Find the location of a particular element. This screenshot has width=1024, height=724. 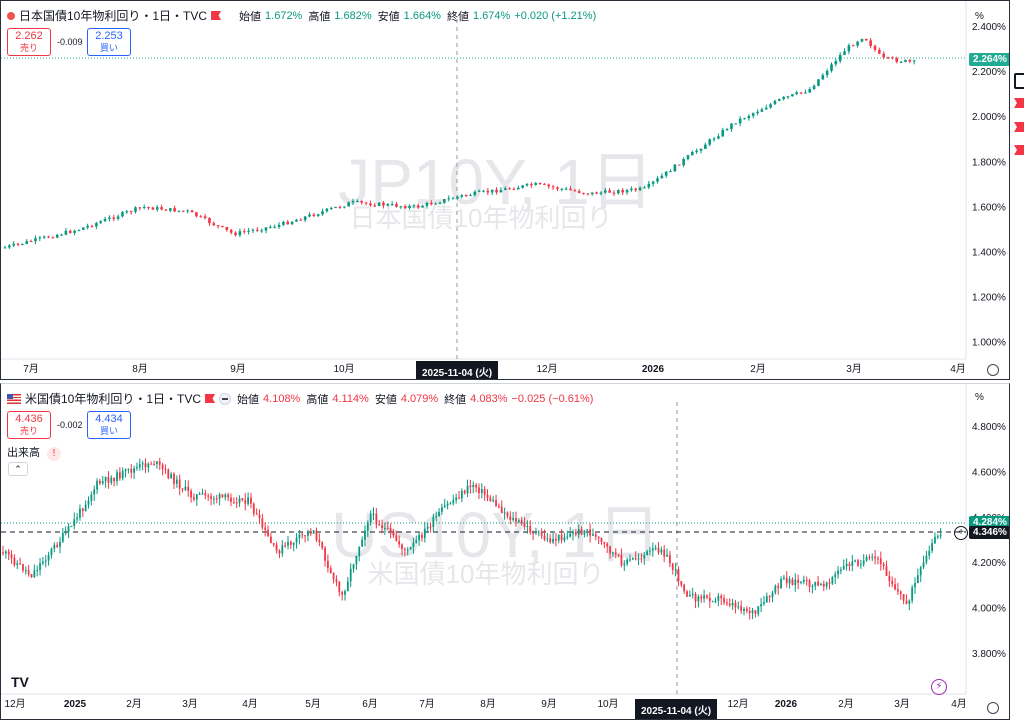

buy-button: 4.434 買い is located at coordinates (109, 425).